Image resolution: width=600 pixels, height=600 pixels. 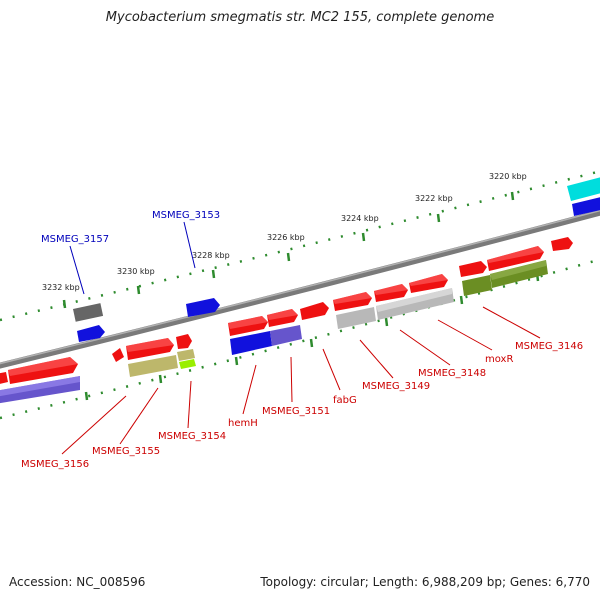 I want to click on gene-label: MSMEG_3155, so click(x=126, y=451).